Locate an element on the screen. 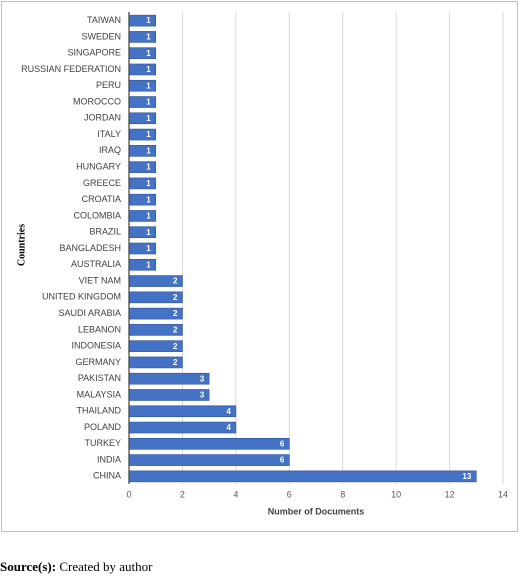 The image size is (520, 577). y-tick-label: PAKISTAN is located at coordinates (99, 378).